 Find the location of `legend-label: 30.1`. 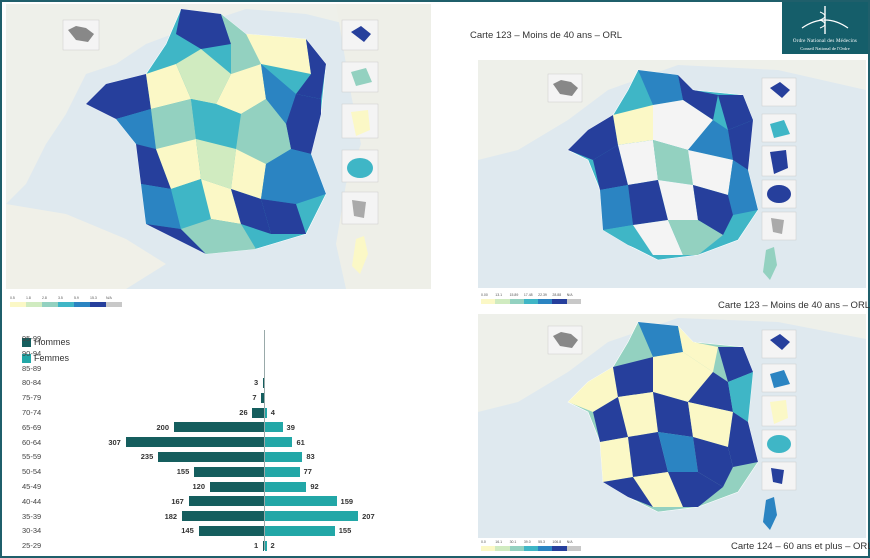

legend-label: 30.1 is located at coordinates (513, 542).